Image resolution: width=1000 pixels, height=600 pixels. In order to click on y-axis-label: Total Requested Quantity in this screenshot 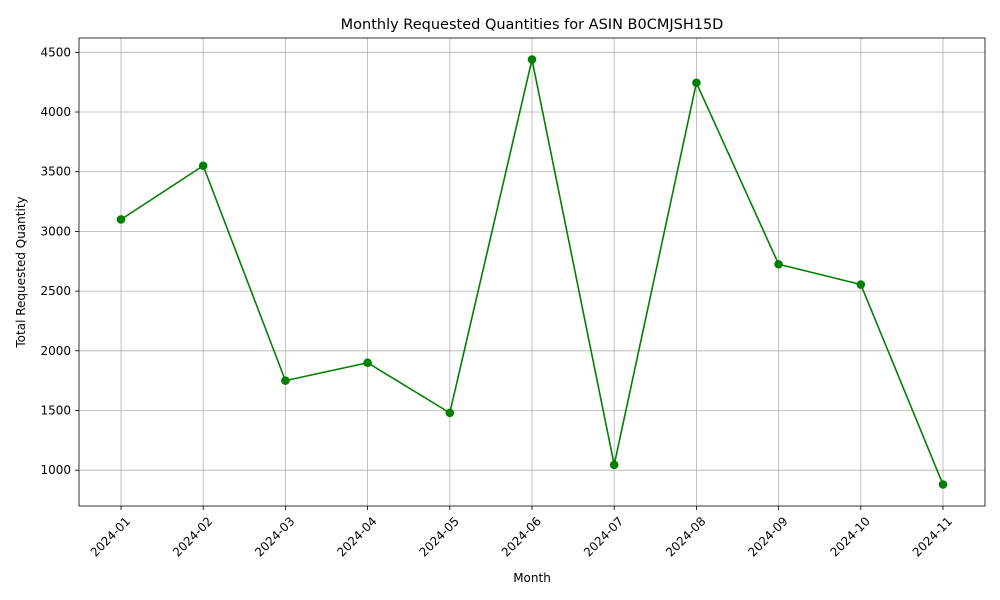, I will do `click(21, 272)`.